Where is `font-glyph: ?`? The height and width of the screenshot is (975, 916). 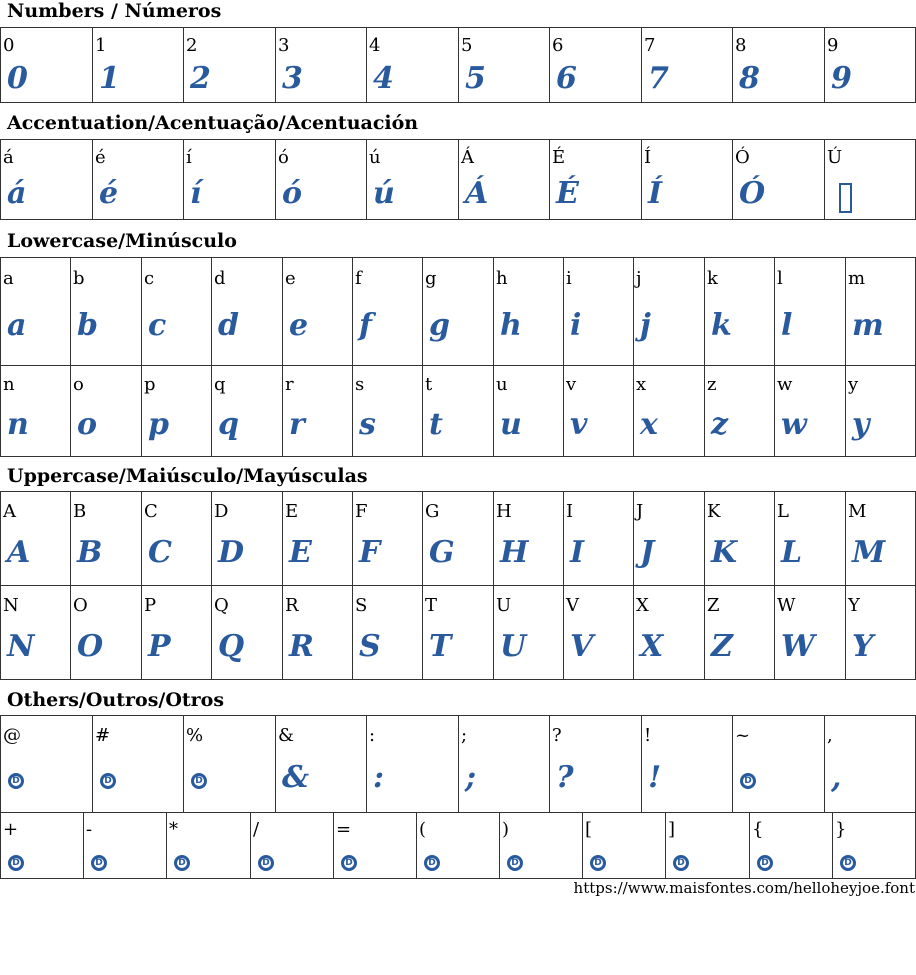
font-glyph: ? is located at coordinates (565, 777).